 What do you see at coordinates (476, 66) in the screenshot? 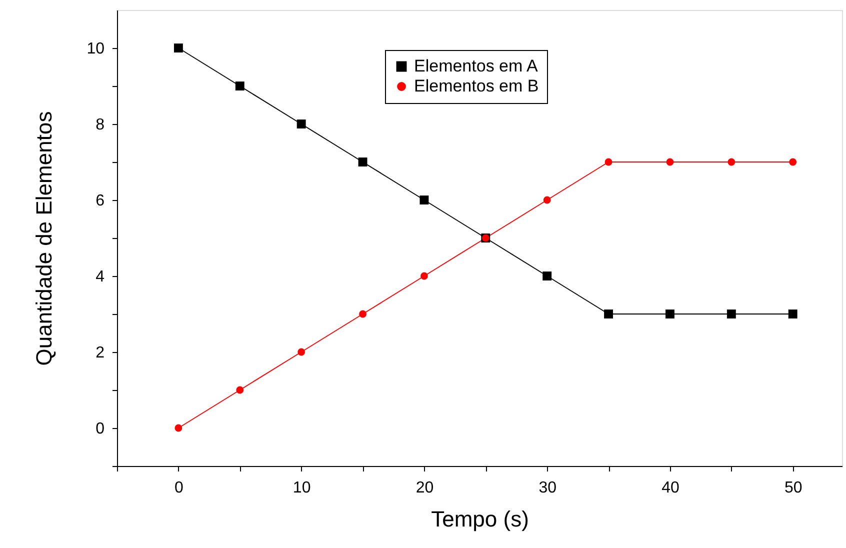
I see `legend-label: Elementos em A` at bounding box center [476, 66].